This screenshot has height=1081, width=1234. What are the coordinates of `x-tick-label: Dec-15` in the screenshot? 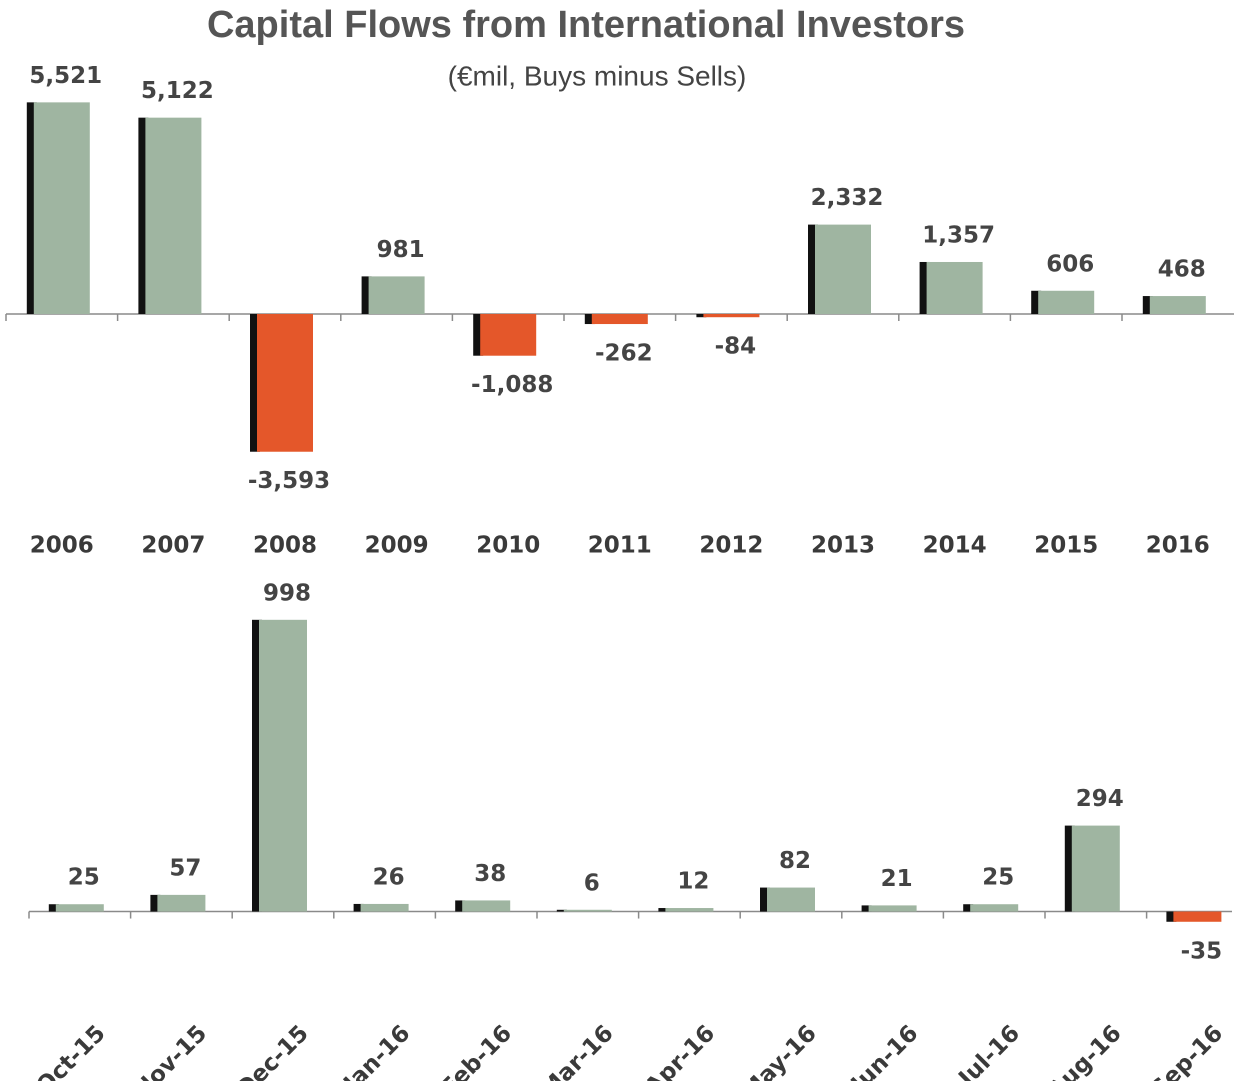 It's located at (273, 1050).